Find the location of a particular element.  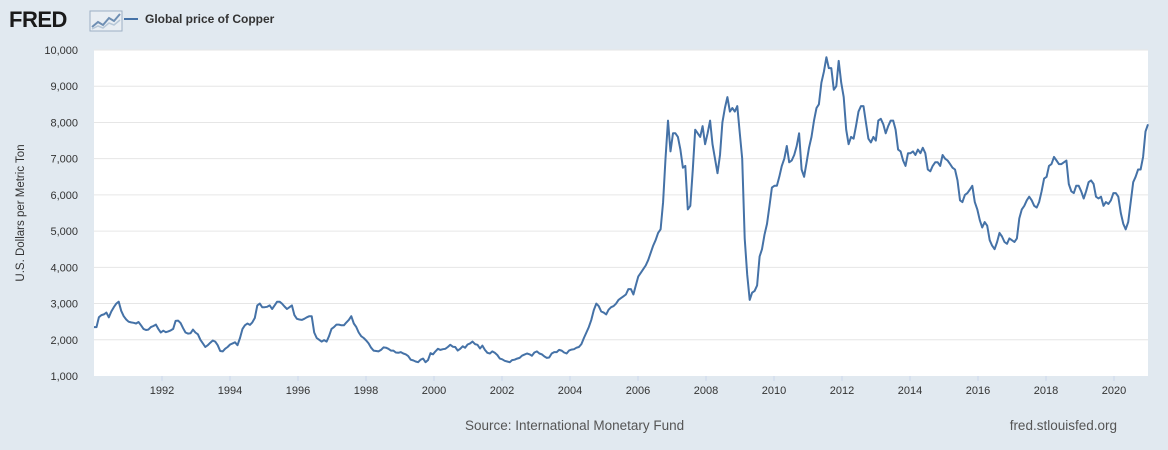

y-tick-label: 8,000 is located at coordinates (64, 123).